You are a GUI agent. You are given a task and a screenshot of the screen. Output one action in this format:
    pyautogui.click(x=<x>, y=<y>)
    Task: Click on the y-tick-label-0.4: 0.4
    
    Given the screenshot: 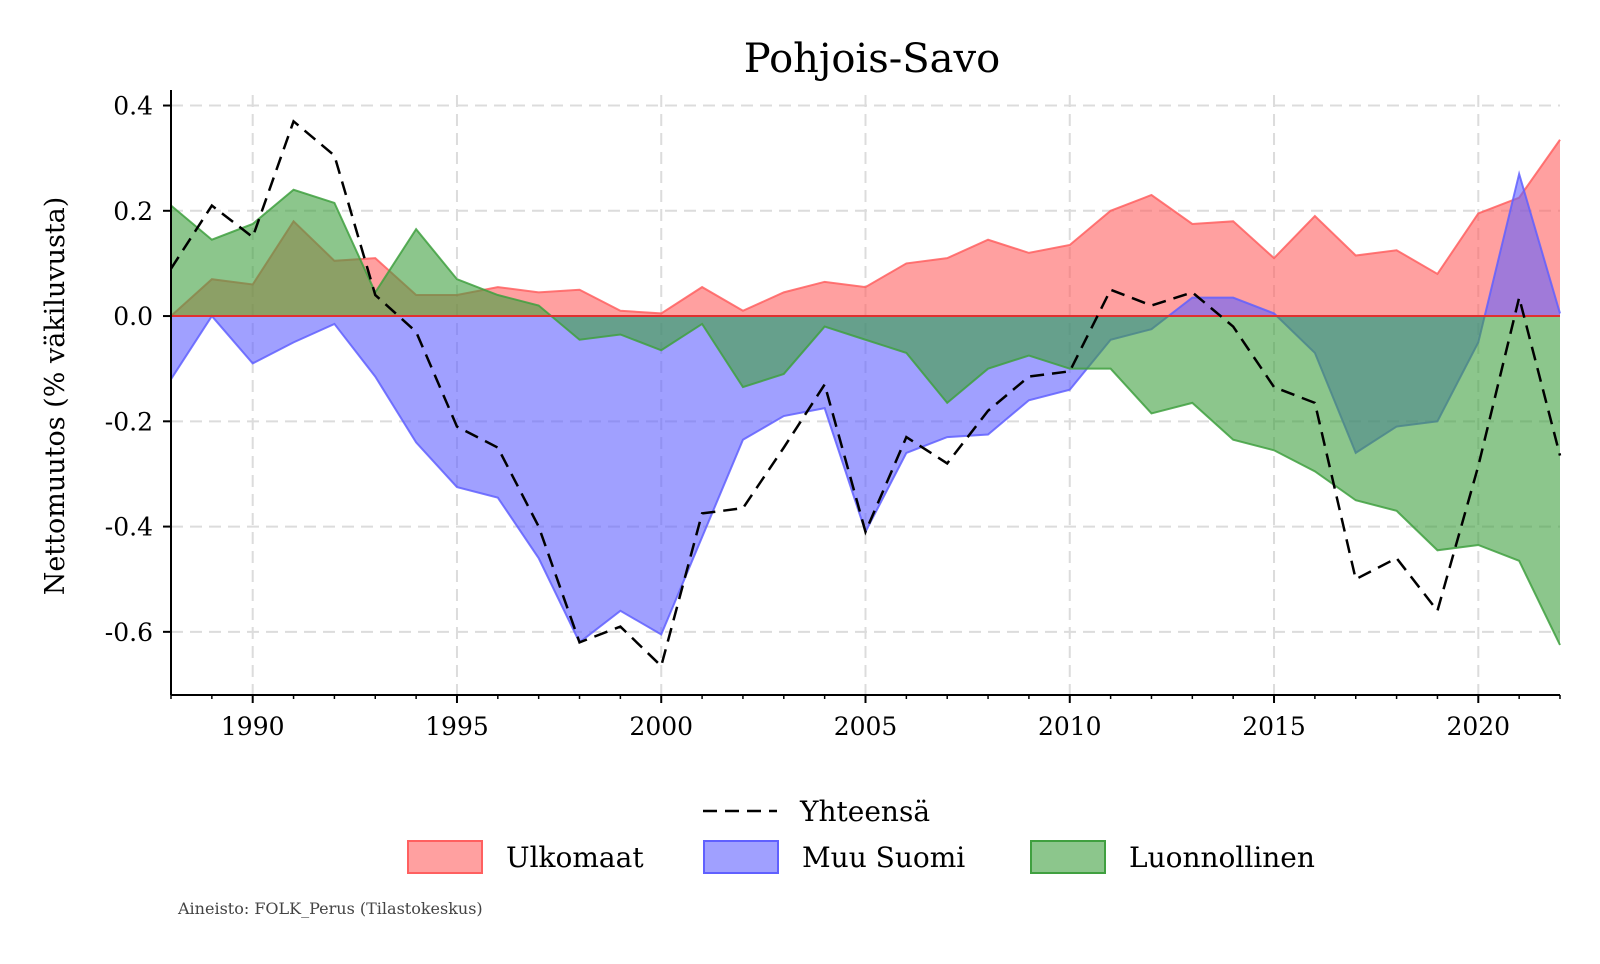 What is the action you would take?
    pyautogui.click(x=133, y=106)
    